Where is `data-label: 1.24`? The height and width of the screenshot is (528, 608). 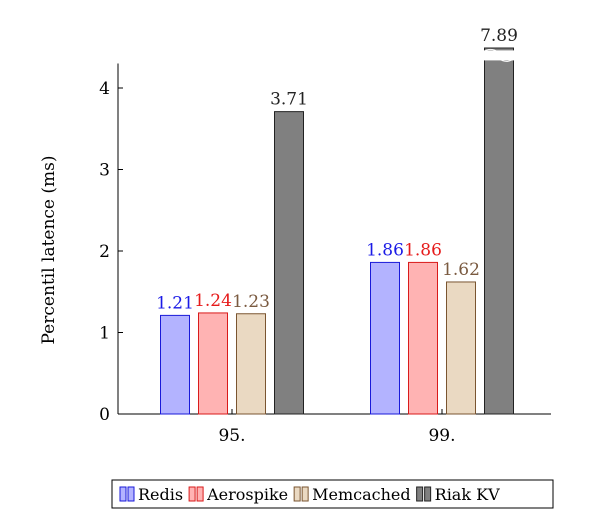 data-label: 1.24 is located at coordinates (213, 301).